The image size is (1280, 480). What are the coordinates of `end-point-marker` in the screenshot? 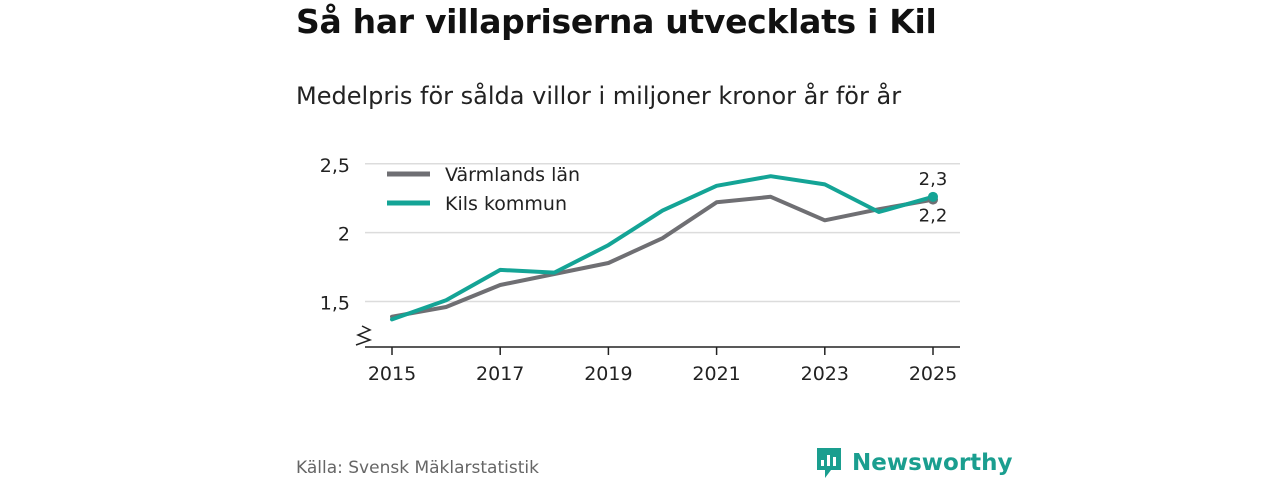 It's located at (933, 196).